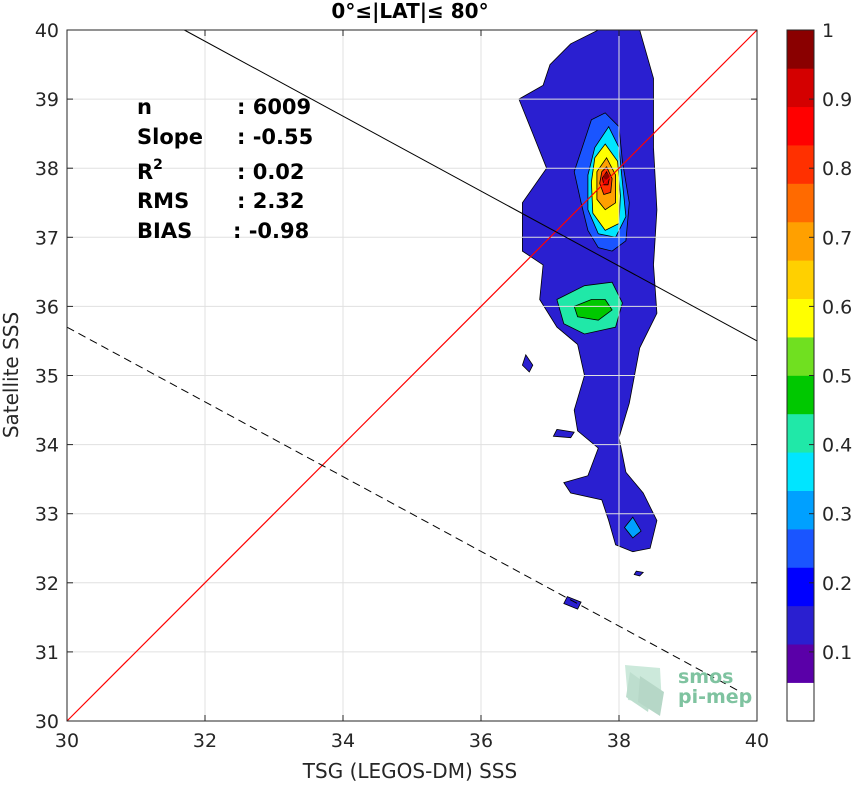 This screenshot has width=855, height=787. Describe the element at coordinates (47, 100) in the screenshot. I see `y-tick-label-9: 39` at that location.